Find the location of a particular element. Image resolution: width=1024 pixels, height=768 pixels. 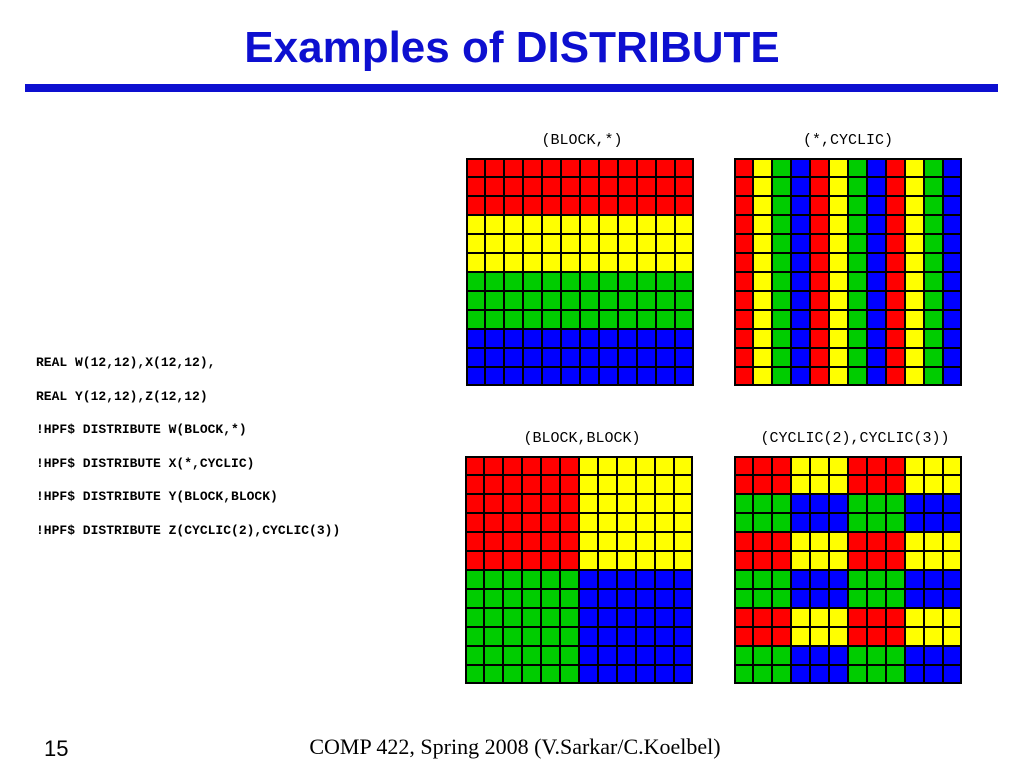

grid-outline is located at coordinates (848, 570).